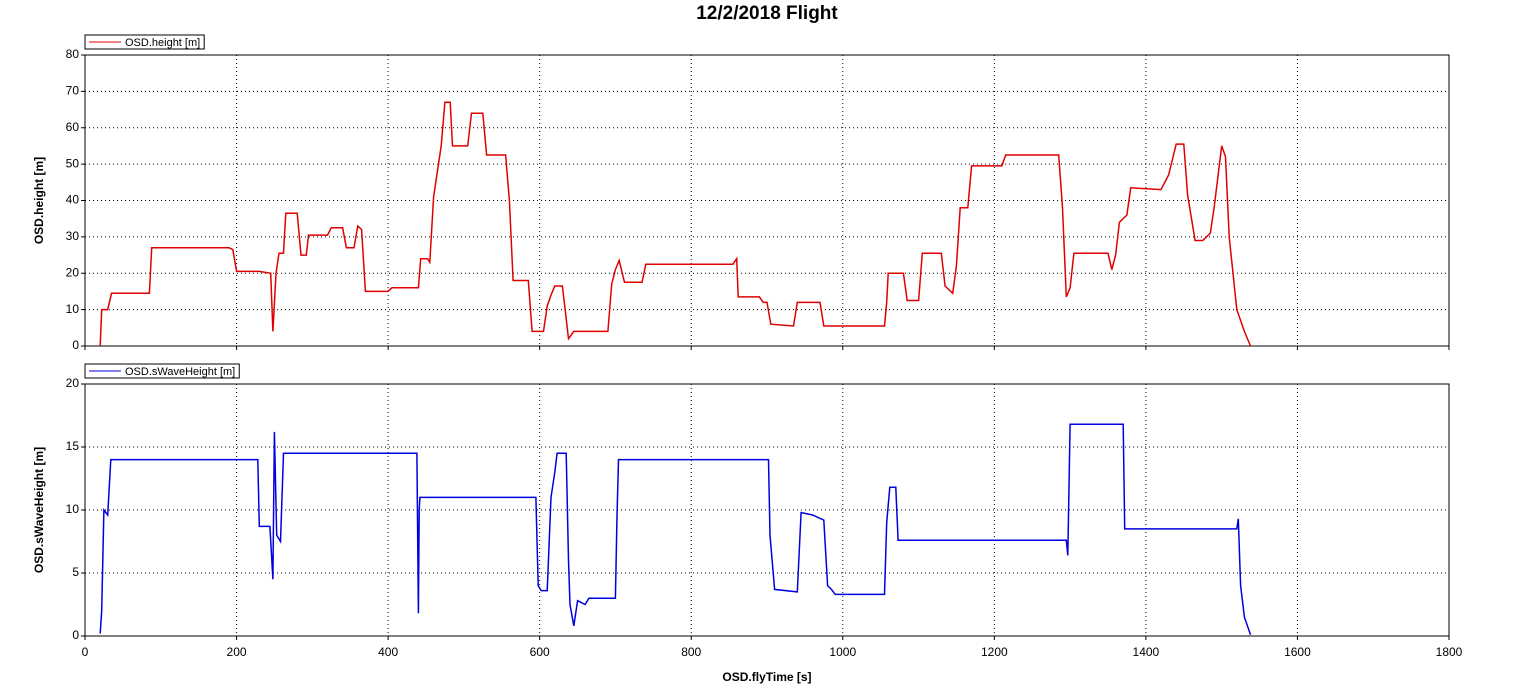 This screenshot has height=687, width=1534. I want to click on legend-label: OSD.height [m], so click(162, 43).